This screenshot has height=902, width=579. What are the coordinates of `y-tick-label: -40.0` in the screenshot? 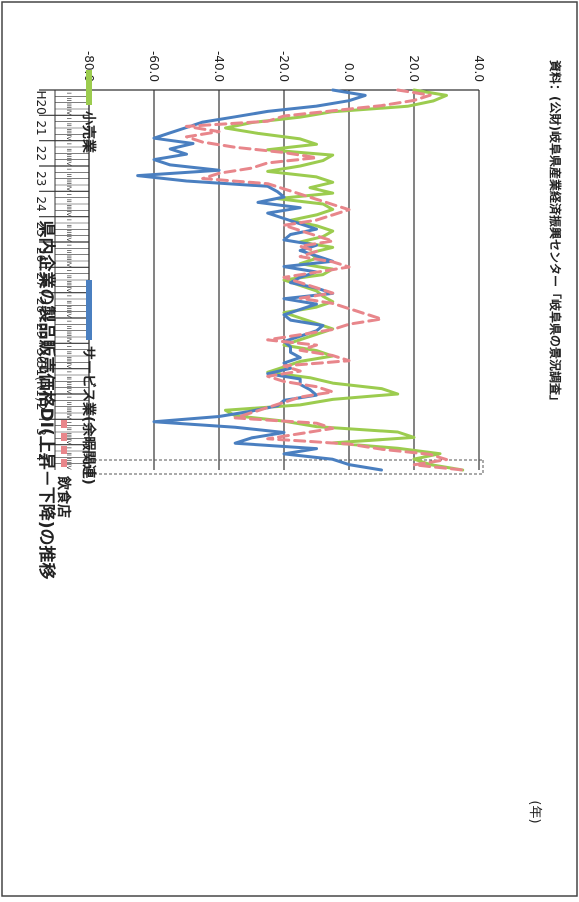 It's located at (219, 66).